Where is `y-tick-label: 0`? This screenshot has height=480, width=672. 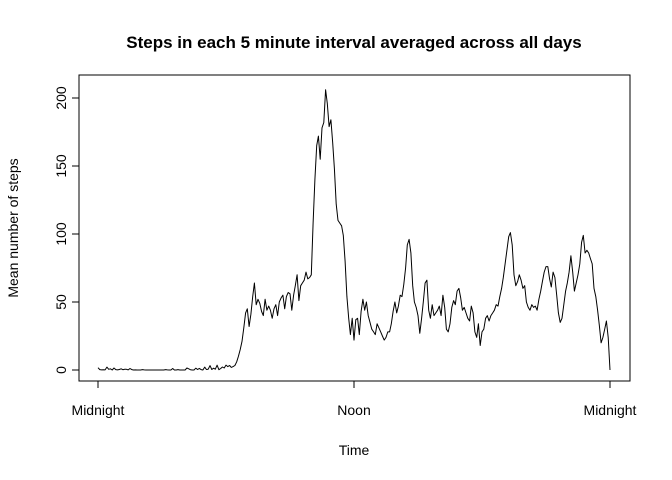
y-tick-label: 0 is located at coordinates (61, 370).